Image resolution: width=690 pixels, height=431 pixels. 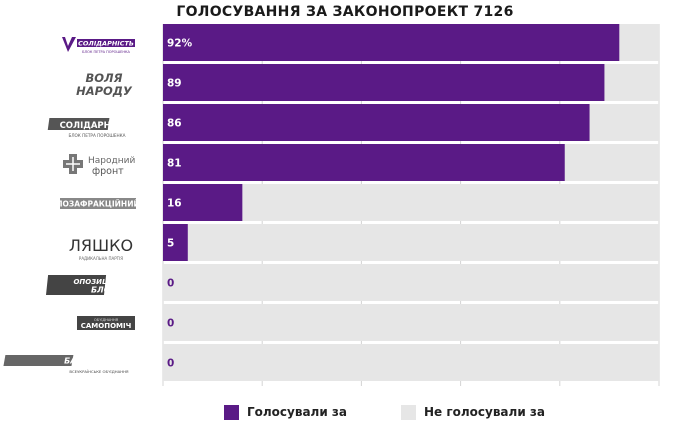 I want to click on logo-volya-narodu: ВОЛЯ НАРОДУ, so click(x=104, y=84).